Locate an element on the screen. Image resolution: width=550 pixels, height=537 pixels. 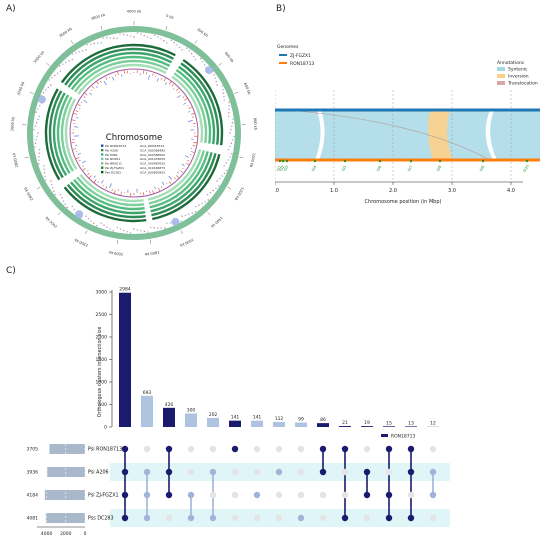
circos-tick-label: 2800 kb is located at coordinates (15, 160).